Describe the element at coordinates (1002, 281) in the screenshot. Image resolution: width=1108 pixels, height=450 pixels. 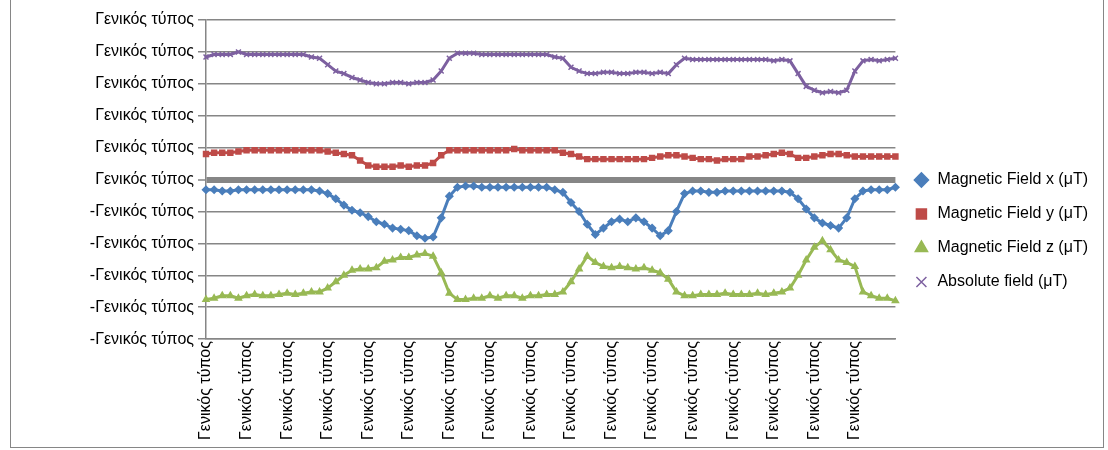
I see `legend-label: Absolute field (μT)` at that location.